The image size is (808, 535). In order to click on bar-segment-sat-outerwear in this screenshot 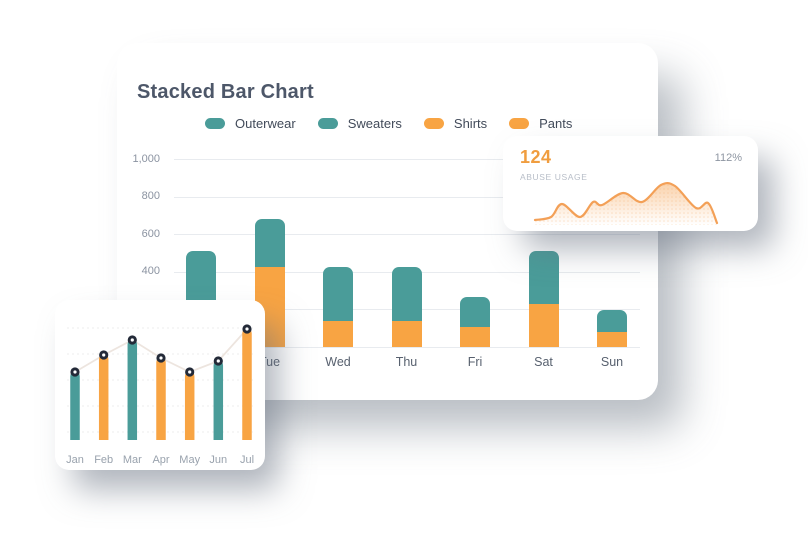, I will do `click(543, 277)`.